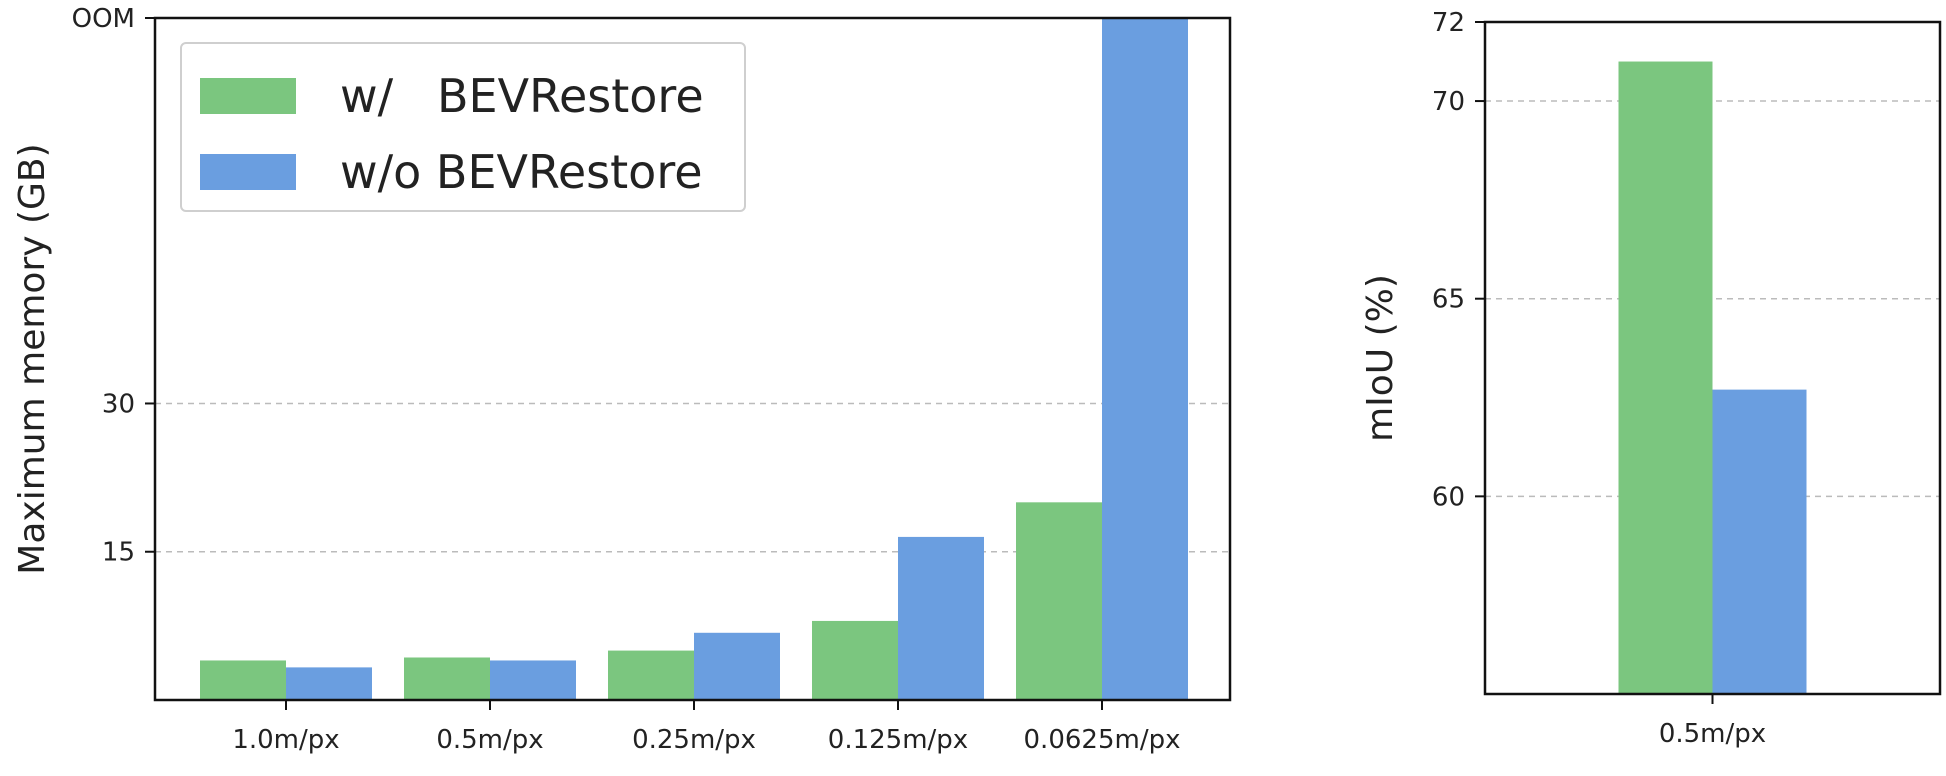 This screenshot has width=1946, height=776. What do you see at coordinates (1712, 734) in the screenshot?
I see `x-tick-label-p1-0: 0.5m/px` at bounding box center [1712, 734].